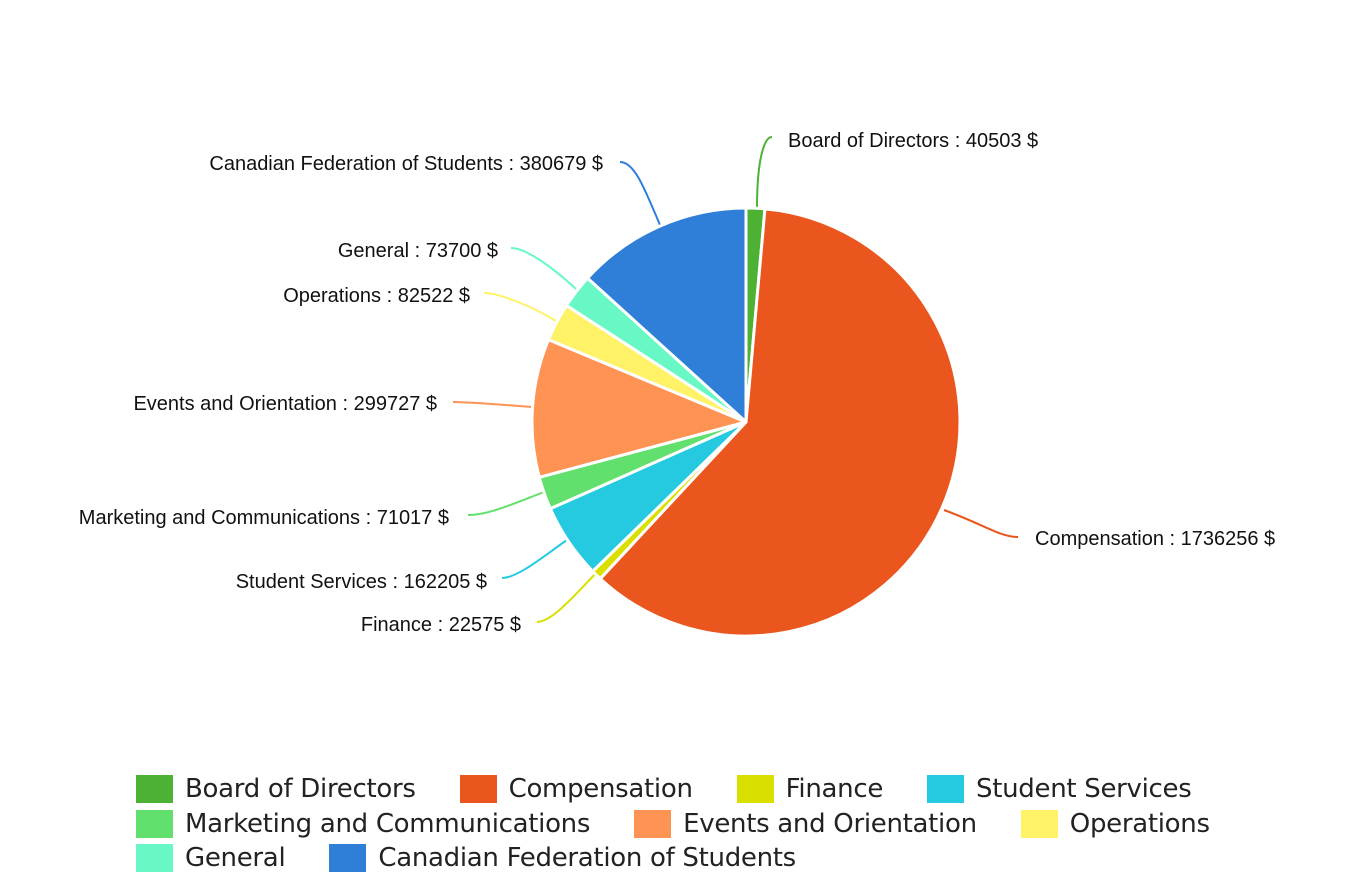 The height and width of the screenshot is (877, 1363). What do you see at coordinates (300, 789) in the screenshot?
I see `legend-label: Board of Directors` at bounding box center [300, 789].